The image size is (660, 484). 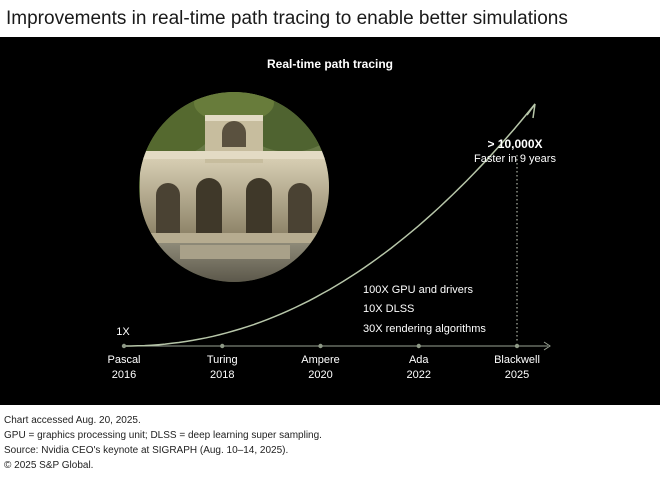 I want to click on x-tick-year-blackwell: 2025, so click(x=517, y=375).